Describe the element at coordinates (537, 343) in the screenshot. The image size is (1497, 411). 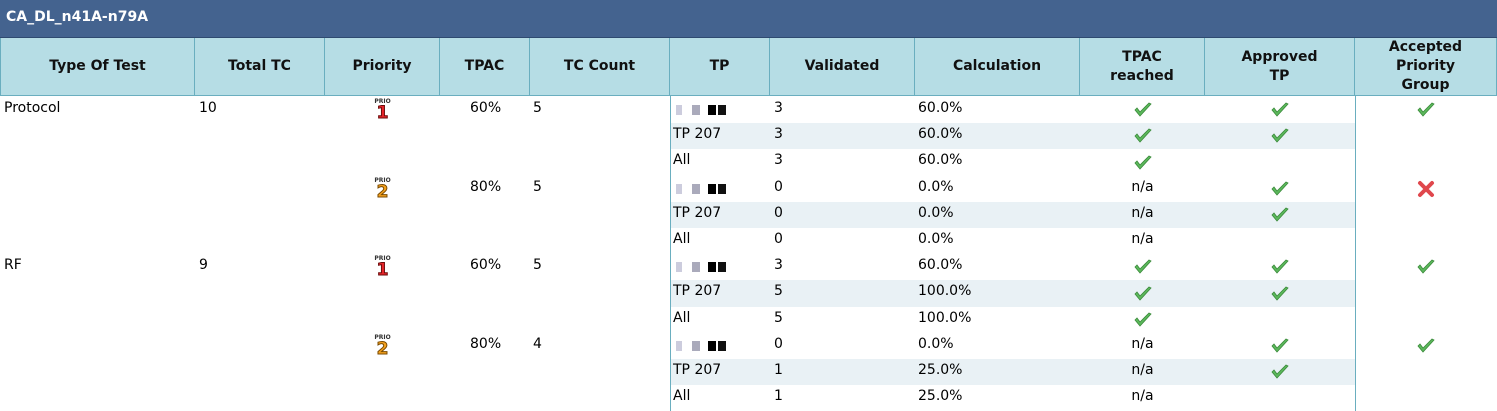
I see `tc-count: 4` at that location.